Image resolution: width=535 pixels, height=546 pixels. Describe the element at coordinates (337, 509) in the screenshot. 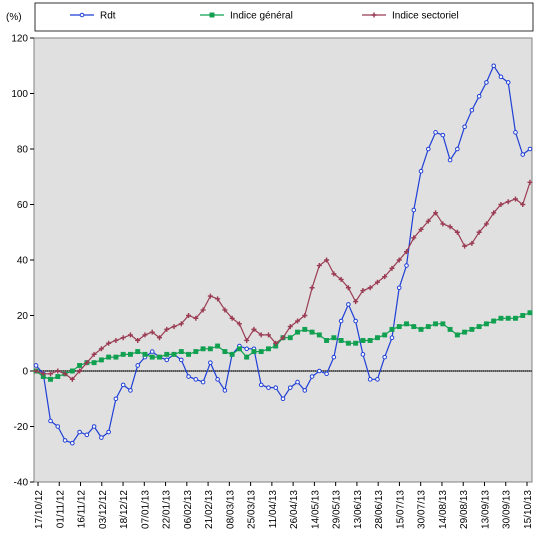

I see `x-tick-label: 29/05/13` at that location.